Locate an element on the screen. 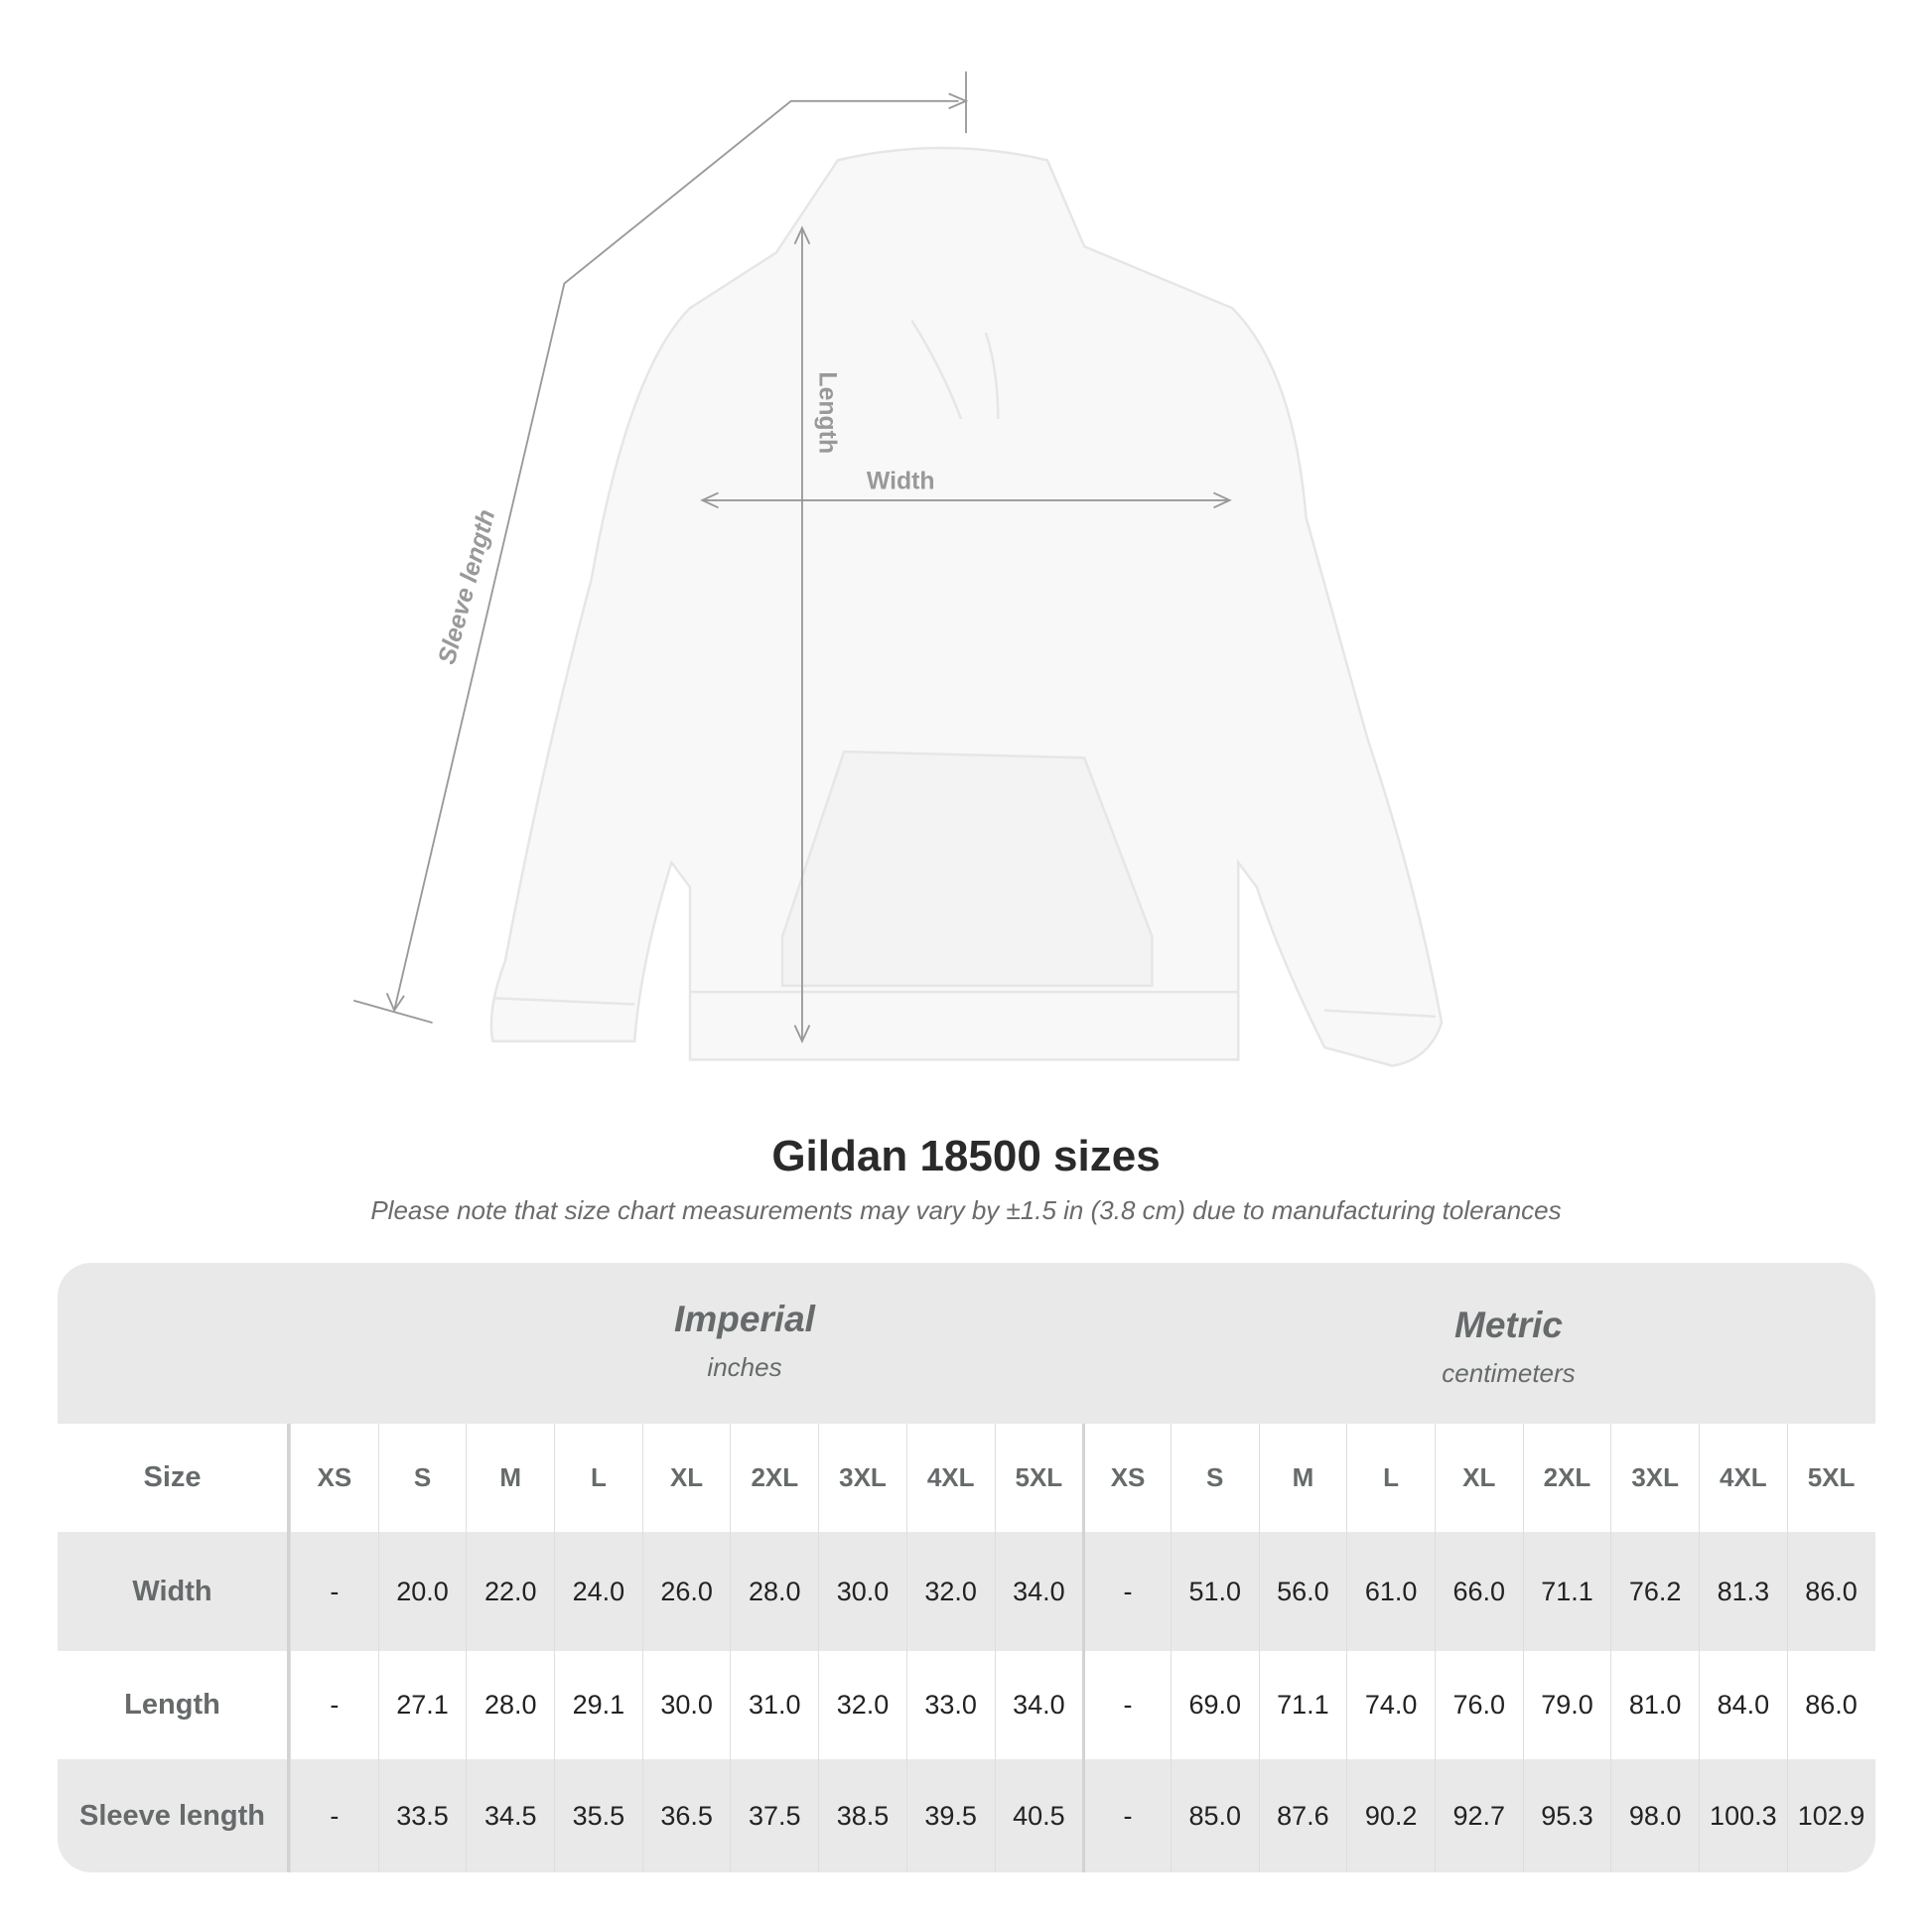  size-imperial-2XL: 2XL is located at coordinates (774, 1478).